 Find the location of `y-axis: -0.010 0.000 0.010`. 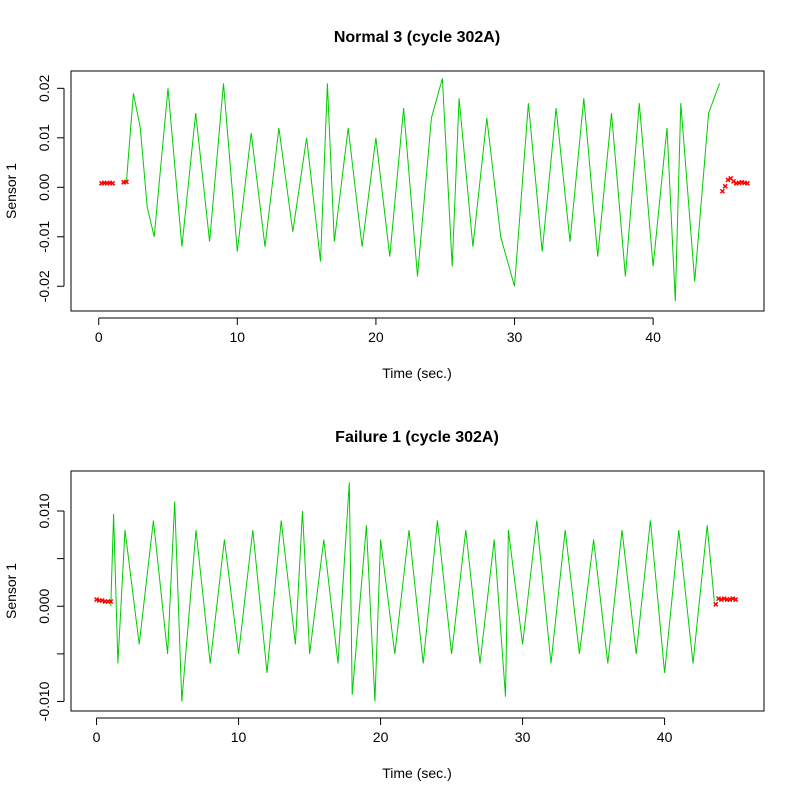

y-axis: -0.010 0.000 0.010 is located at coordinates (50, 607).